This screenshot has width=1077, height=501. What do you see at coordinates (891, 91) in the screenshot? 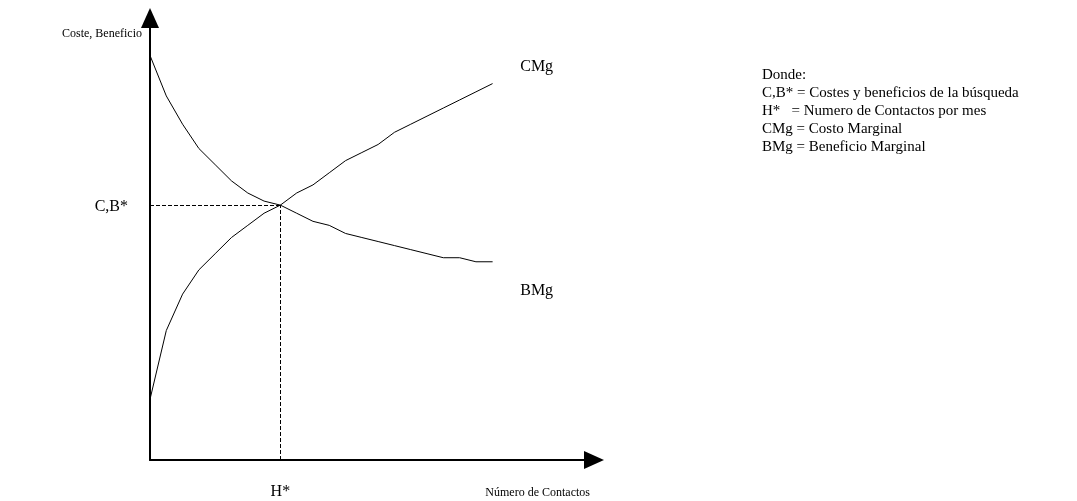
I see `text: C,B* = Costes y beneficios de la búsqueda` at bounding box center [891, 91].